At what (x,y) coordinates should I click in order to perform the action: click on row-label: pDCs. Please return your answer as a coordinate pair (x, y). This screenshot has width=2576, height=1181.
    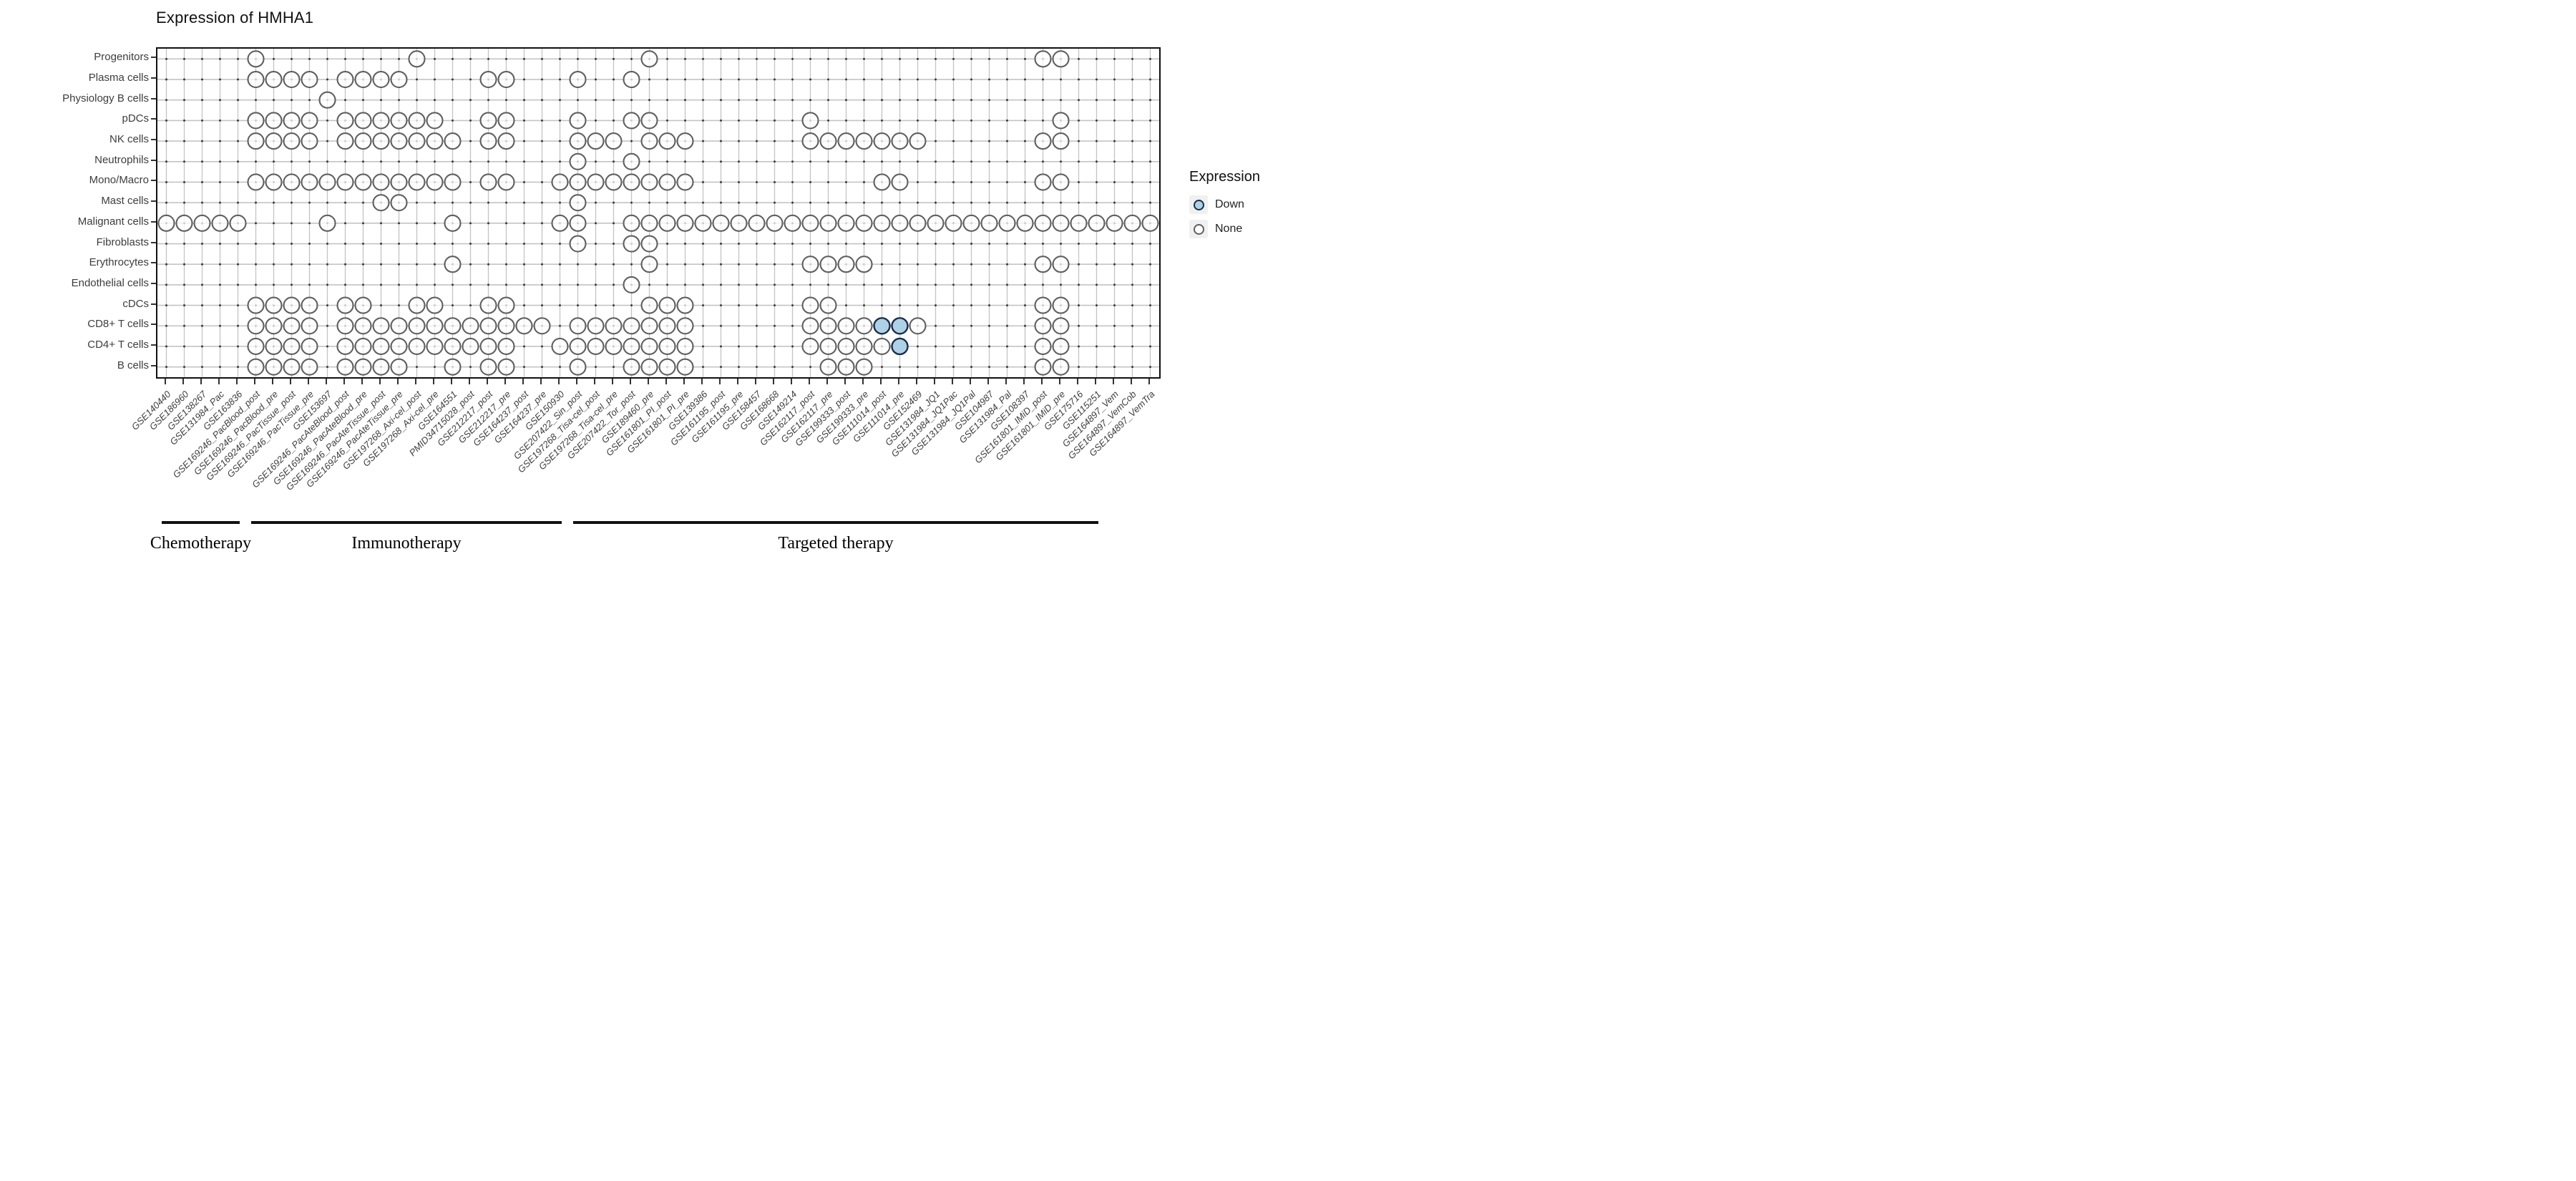
    Looking at the image, I should click on (135, 118).